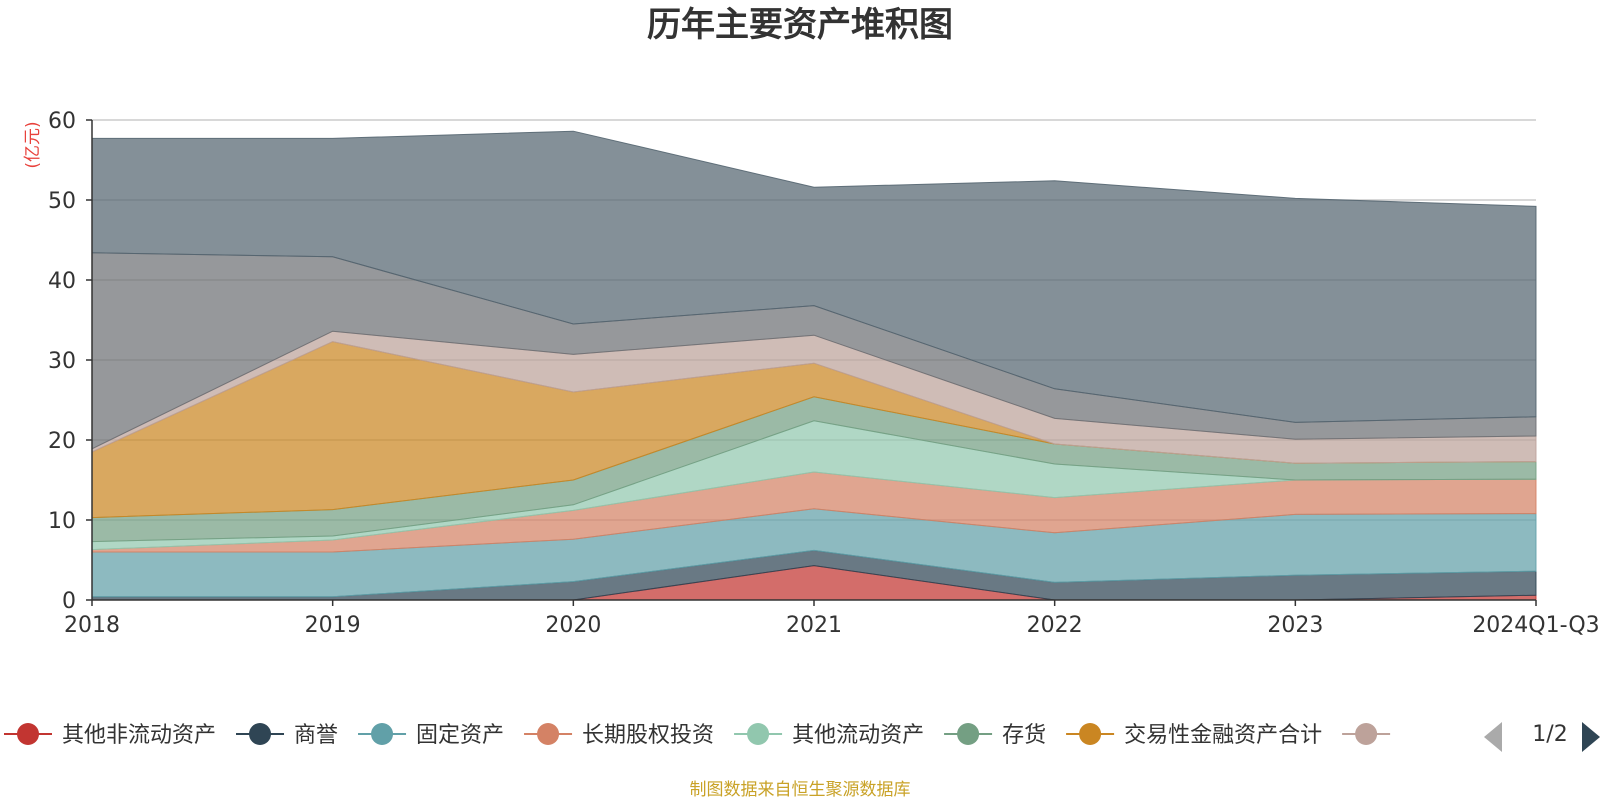 The width and height of the screenshot is (1600, 800). Describe the element at coordinates (287, 735) in the screenshot. I see `legend-item-2: 商誉` at that location.